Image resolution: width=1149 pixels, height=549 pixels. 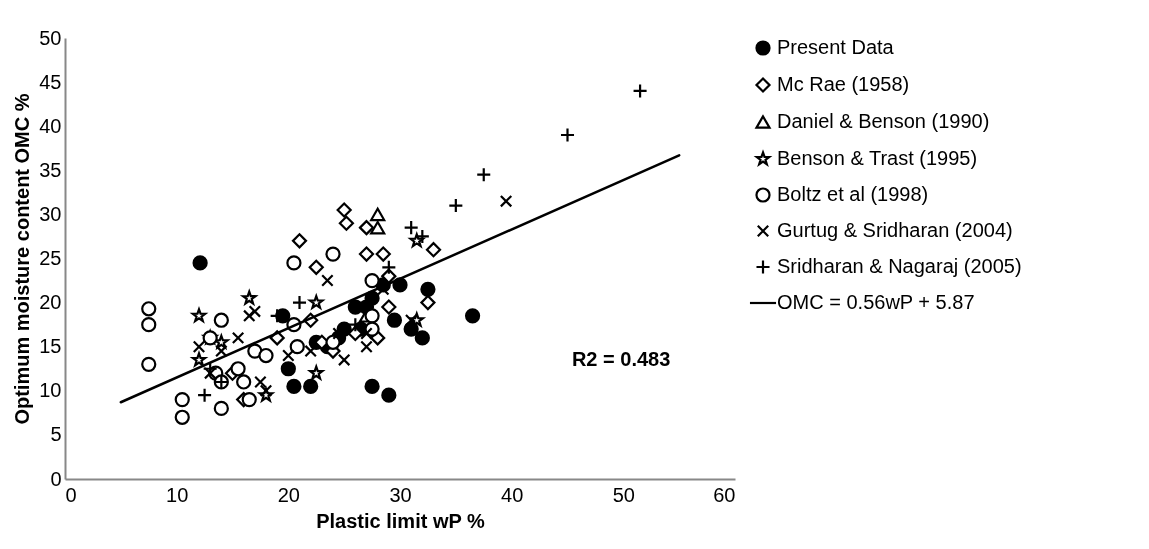 What do you see at coordinates (50, 81) in the screenshot?
I see `y-tick-label: 45` at bounding box center [50, 81].